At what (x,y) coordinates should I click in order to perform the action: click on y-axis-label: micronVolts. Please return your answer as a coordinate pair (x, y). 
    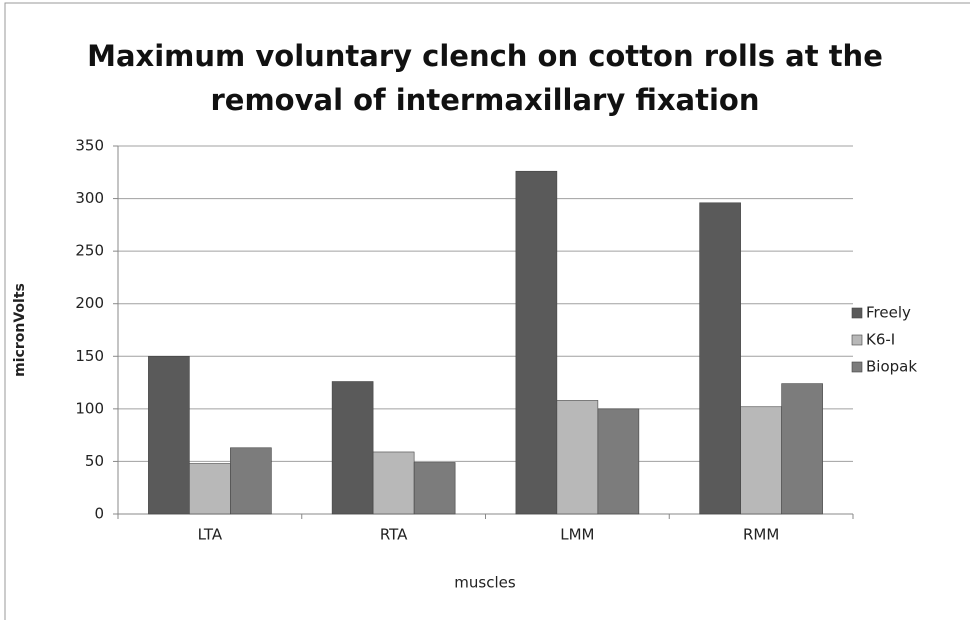
    Looking at the image, I should click on (20, 330).